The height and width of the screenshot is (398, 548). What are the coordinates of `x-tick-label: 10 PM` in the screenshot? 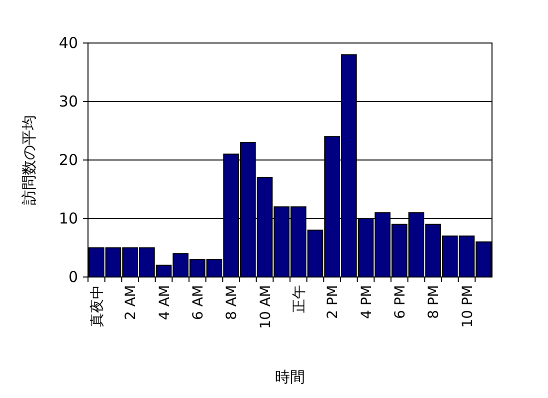 It's located at (468, 306).